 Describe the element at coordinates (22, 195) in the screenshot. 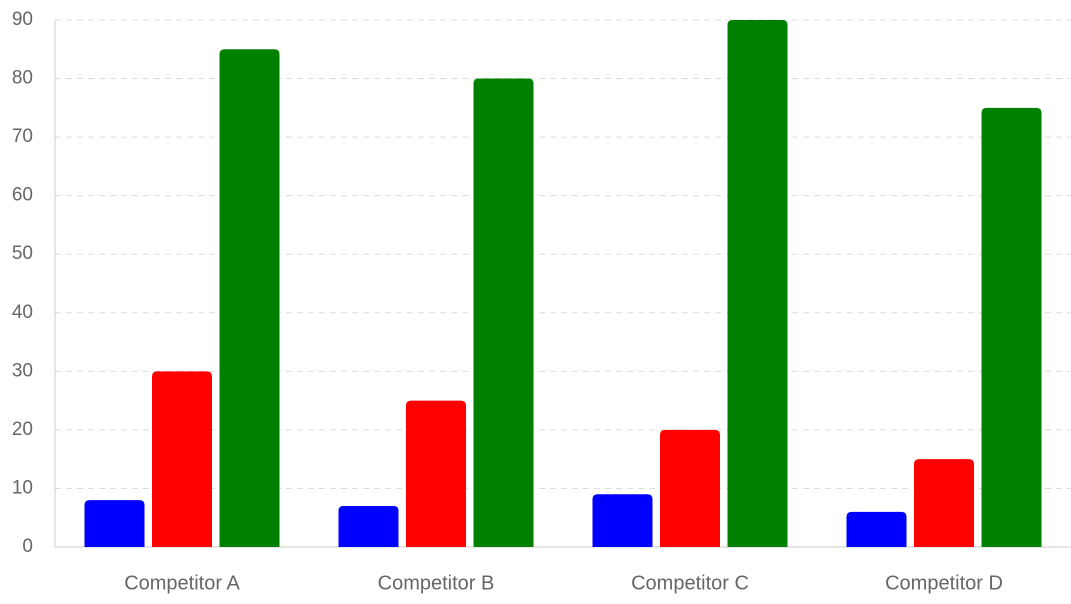

I see `y-tick-label: 60` at that location.